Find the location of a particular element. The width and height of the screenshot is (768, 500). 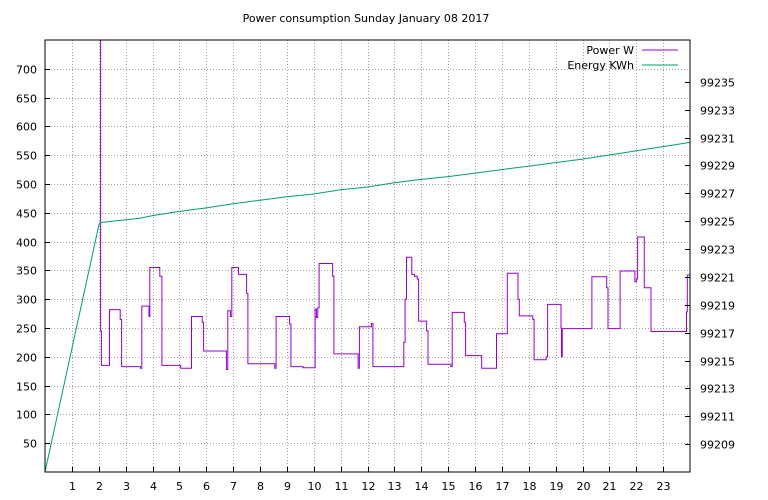

y-tick-label-right: 99235 is located at coordinates (717, 83).